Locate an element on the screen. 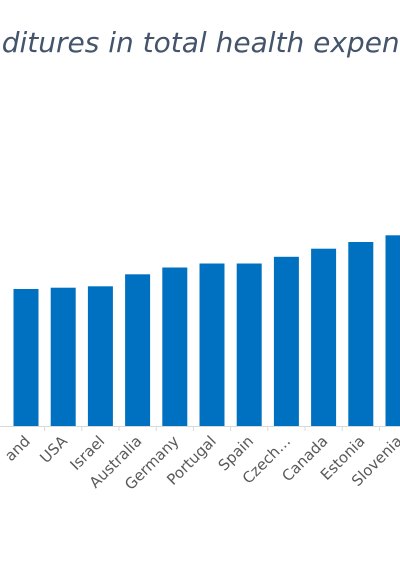  chart-title: nditures in total health expen is located at coordinates (200, 42).